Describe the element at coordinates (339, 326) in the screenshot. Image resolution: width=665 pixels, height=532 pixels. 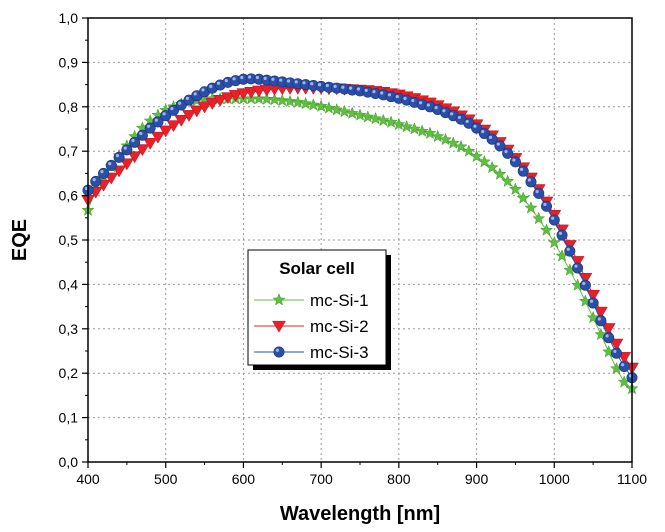
I see `legend-label: mc-Si-2` at that location.